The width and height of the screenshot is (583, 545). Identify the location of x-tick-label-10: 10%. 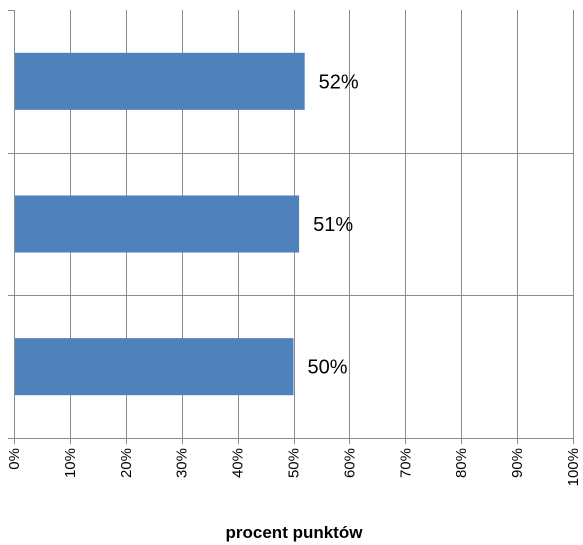
(70, 463).